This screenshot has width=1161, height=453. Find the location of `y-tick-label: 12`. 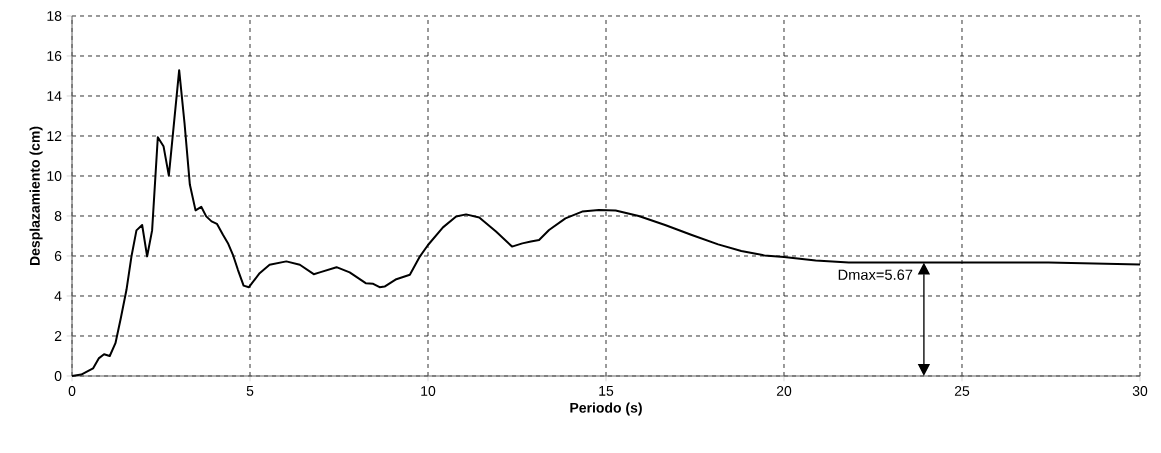

y-tick-label: 12 is located at coordinates (54, 136).